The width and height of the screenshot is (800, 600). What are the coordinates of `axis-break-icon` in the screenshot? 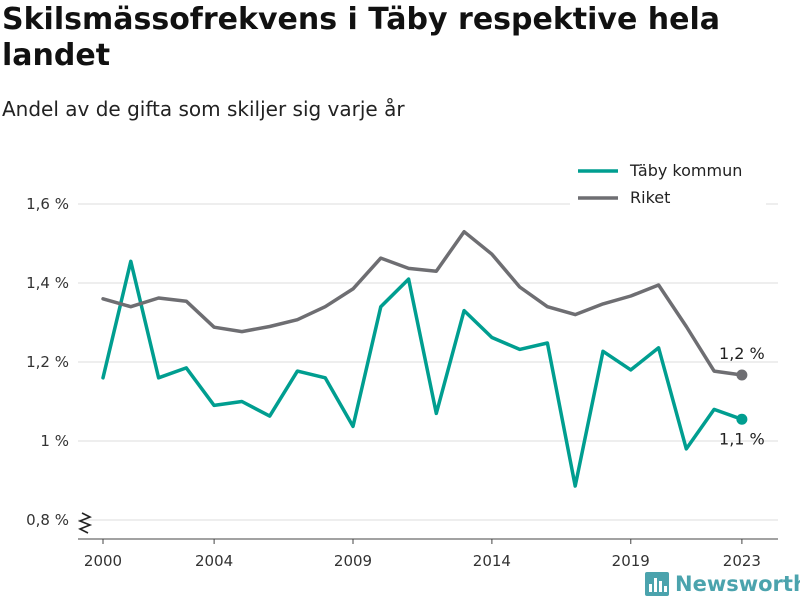 It's located at (85, 523).